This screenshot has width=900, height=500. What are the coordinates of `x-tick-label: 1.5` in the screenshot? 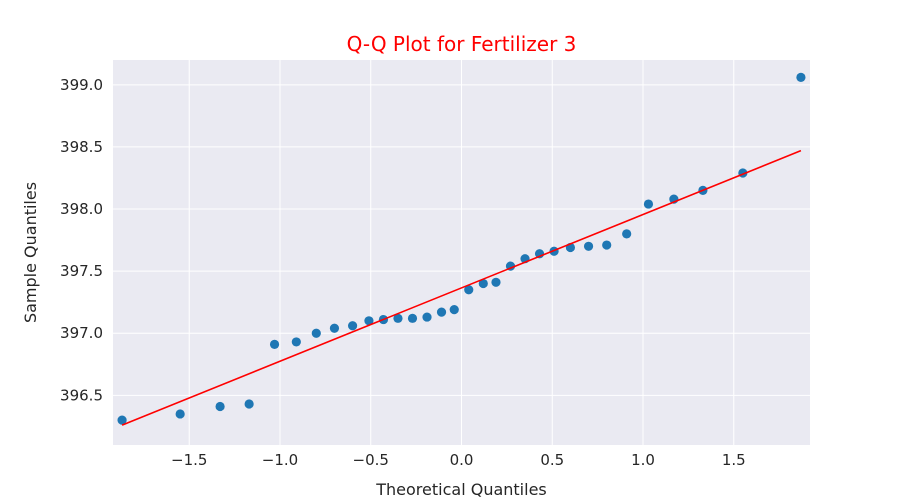 It's located at (734, 460).